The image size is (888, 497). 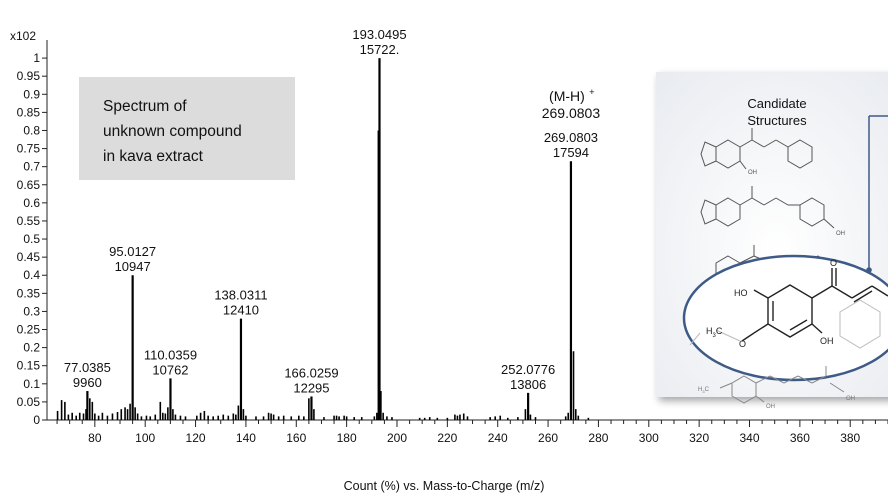 I want to click on annotation-box, so click(x=187, y=128).